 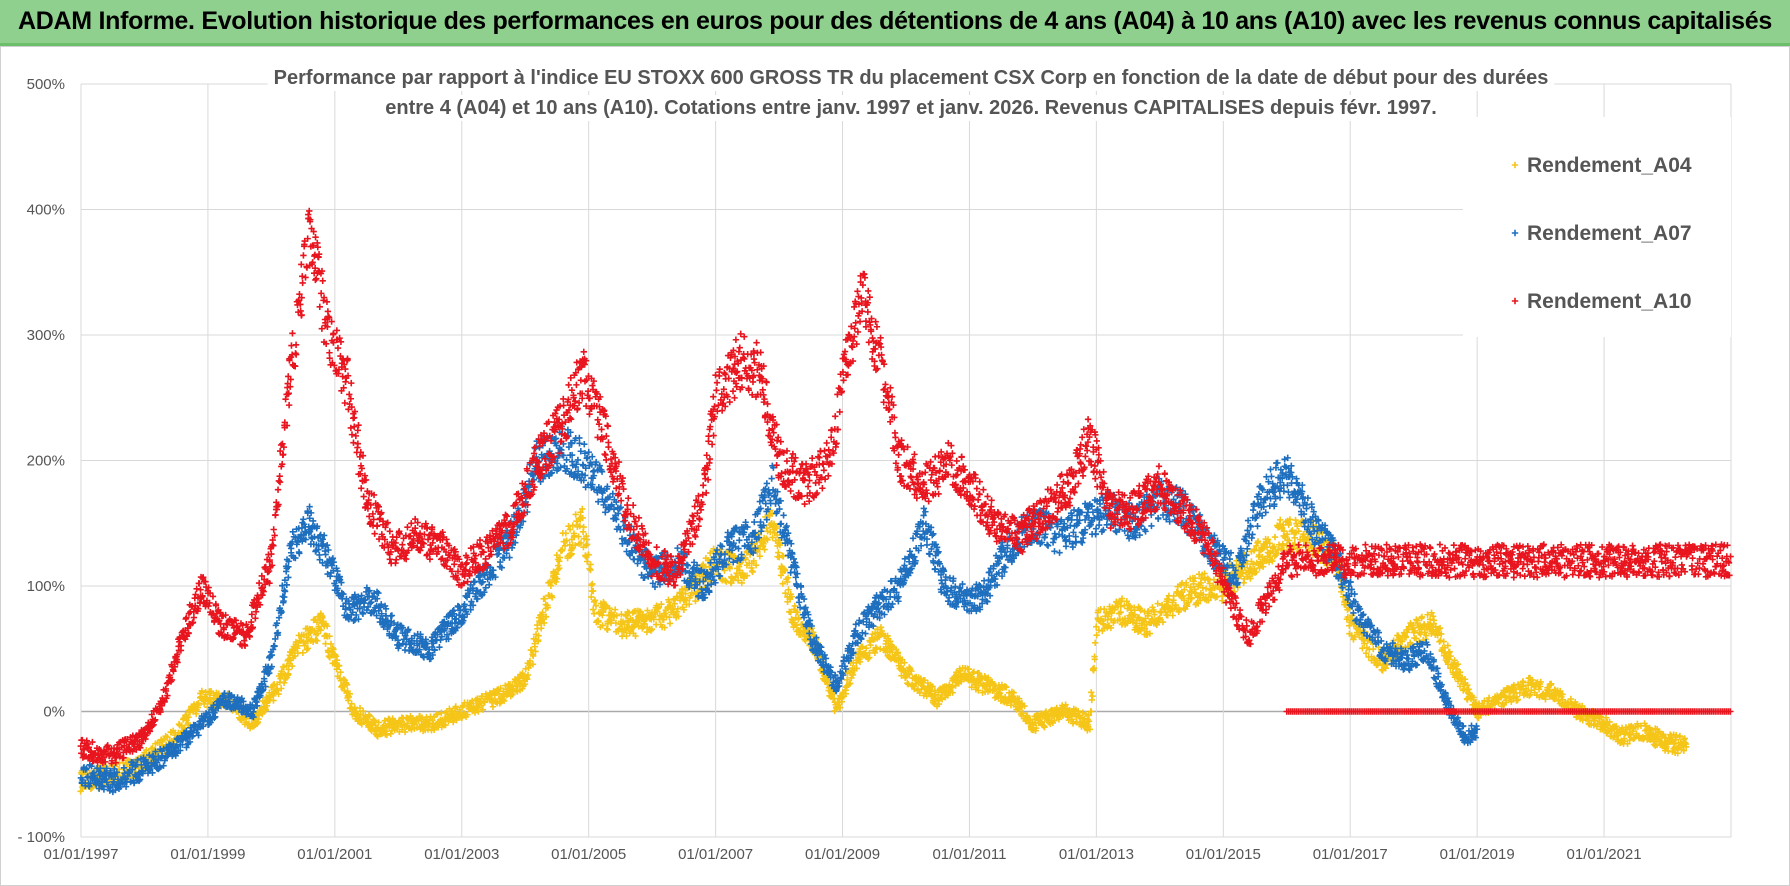 What do you see at coordinates (969, 854) in the screenshot?
I see `x-tick-label: 01/01/2011` at bounding box center [969, 854].